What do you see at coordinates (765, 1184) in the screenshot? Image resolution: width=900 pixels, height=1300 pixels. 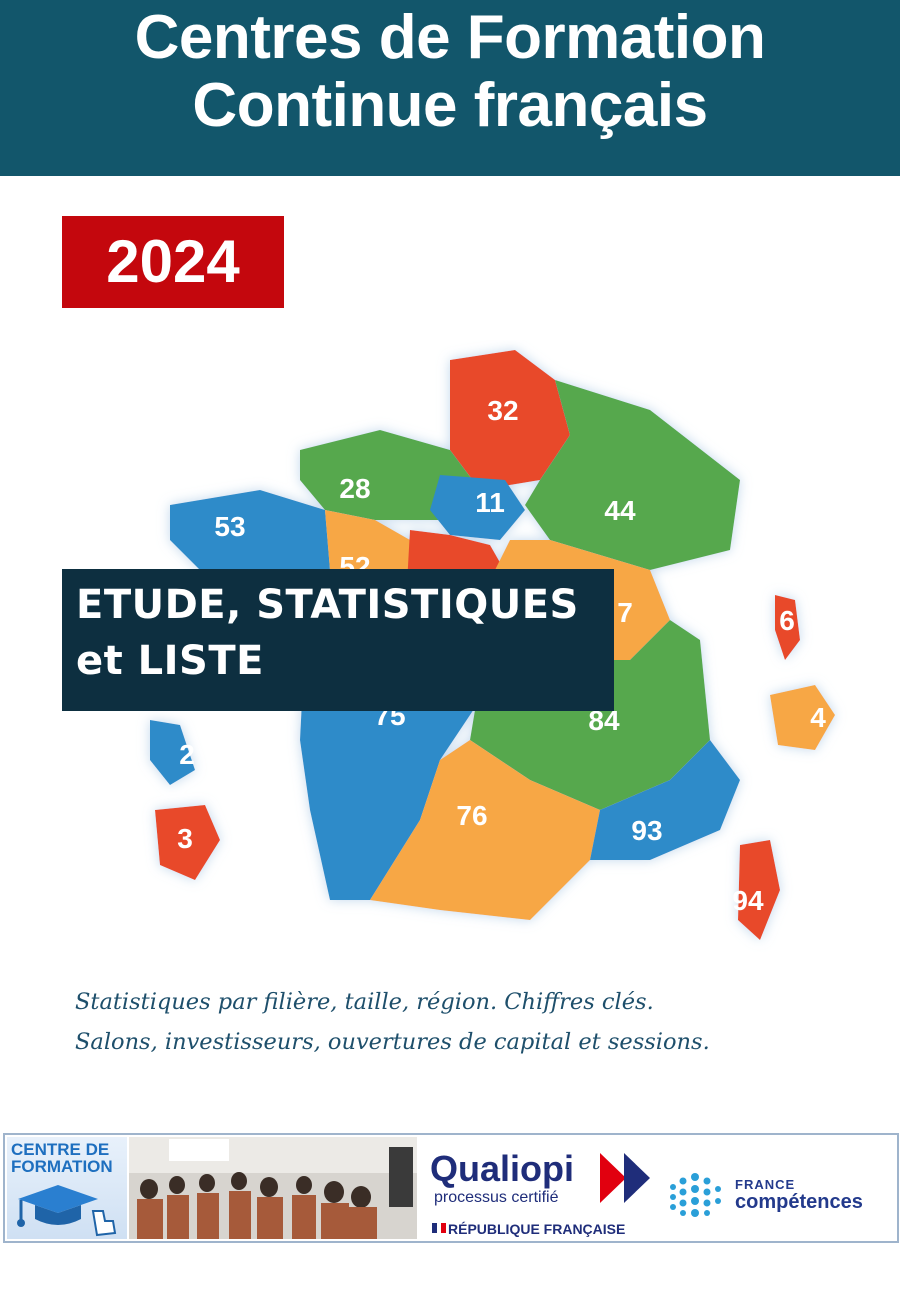 I see `fc-line-1: FRANCE` at bounding box center [765, 1184].